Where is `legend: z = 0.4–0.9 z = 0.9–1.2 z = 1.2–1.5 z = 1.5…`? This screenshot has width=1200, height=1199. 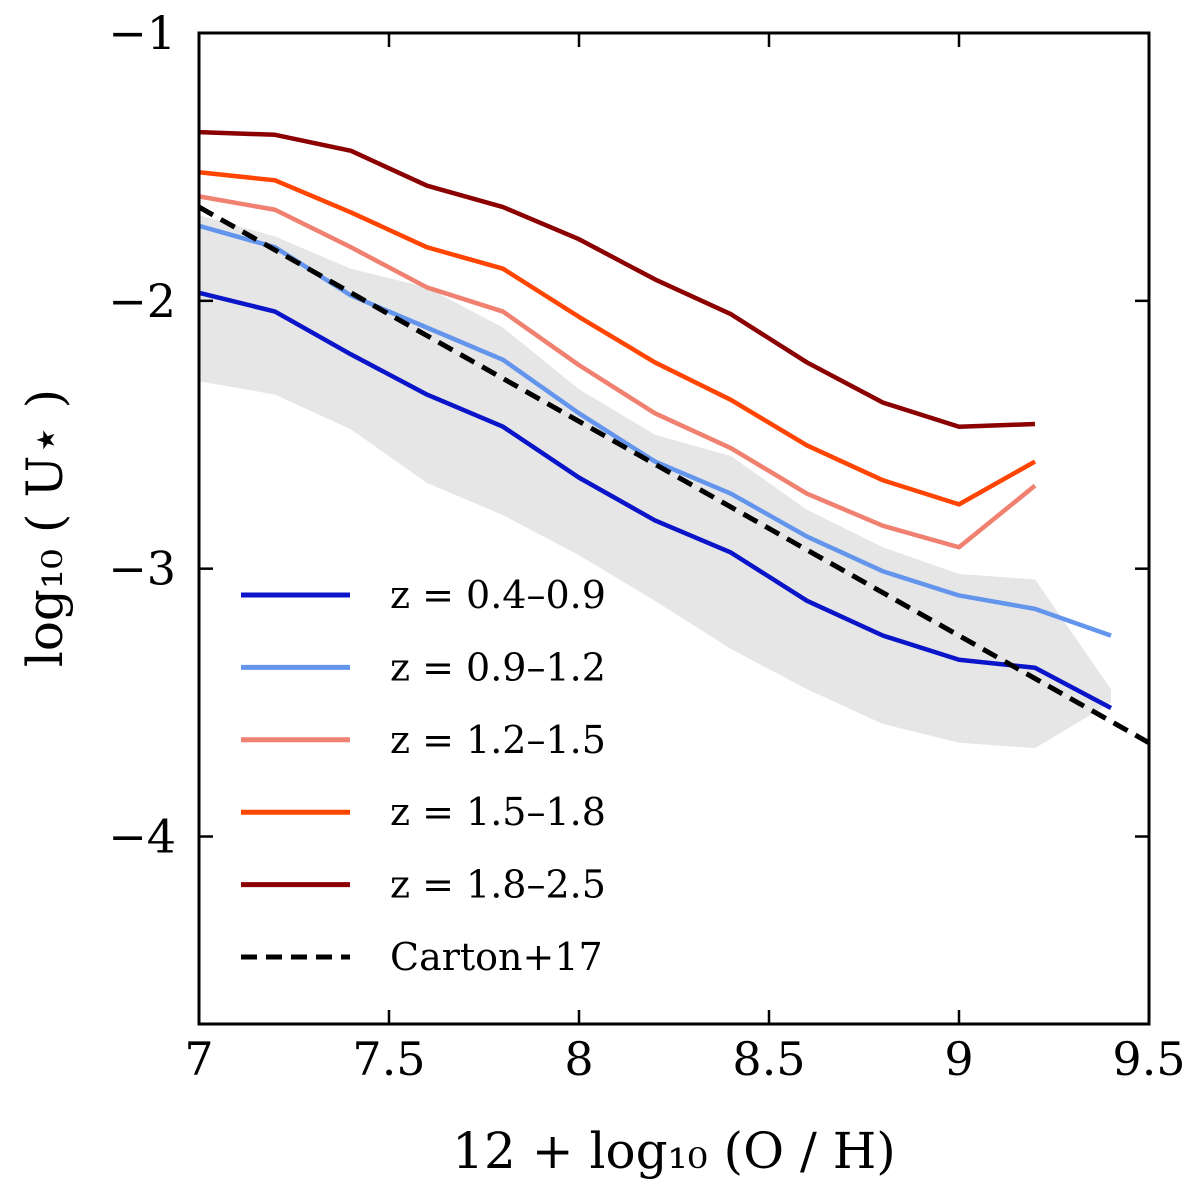 legend: z = 0.4–0.9 z = 0.9–1.2 z = 1.2–1.5 z = 1.5… is located at coordinates (423, 776).